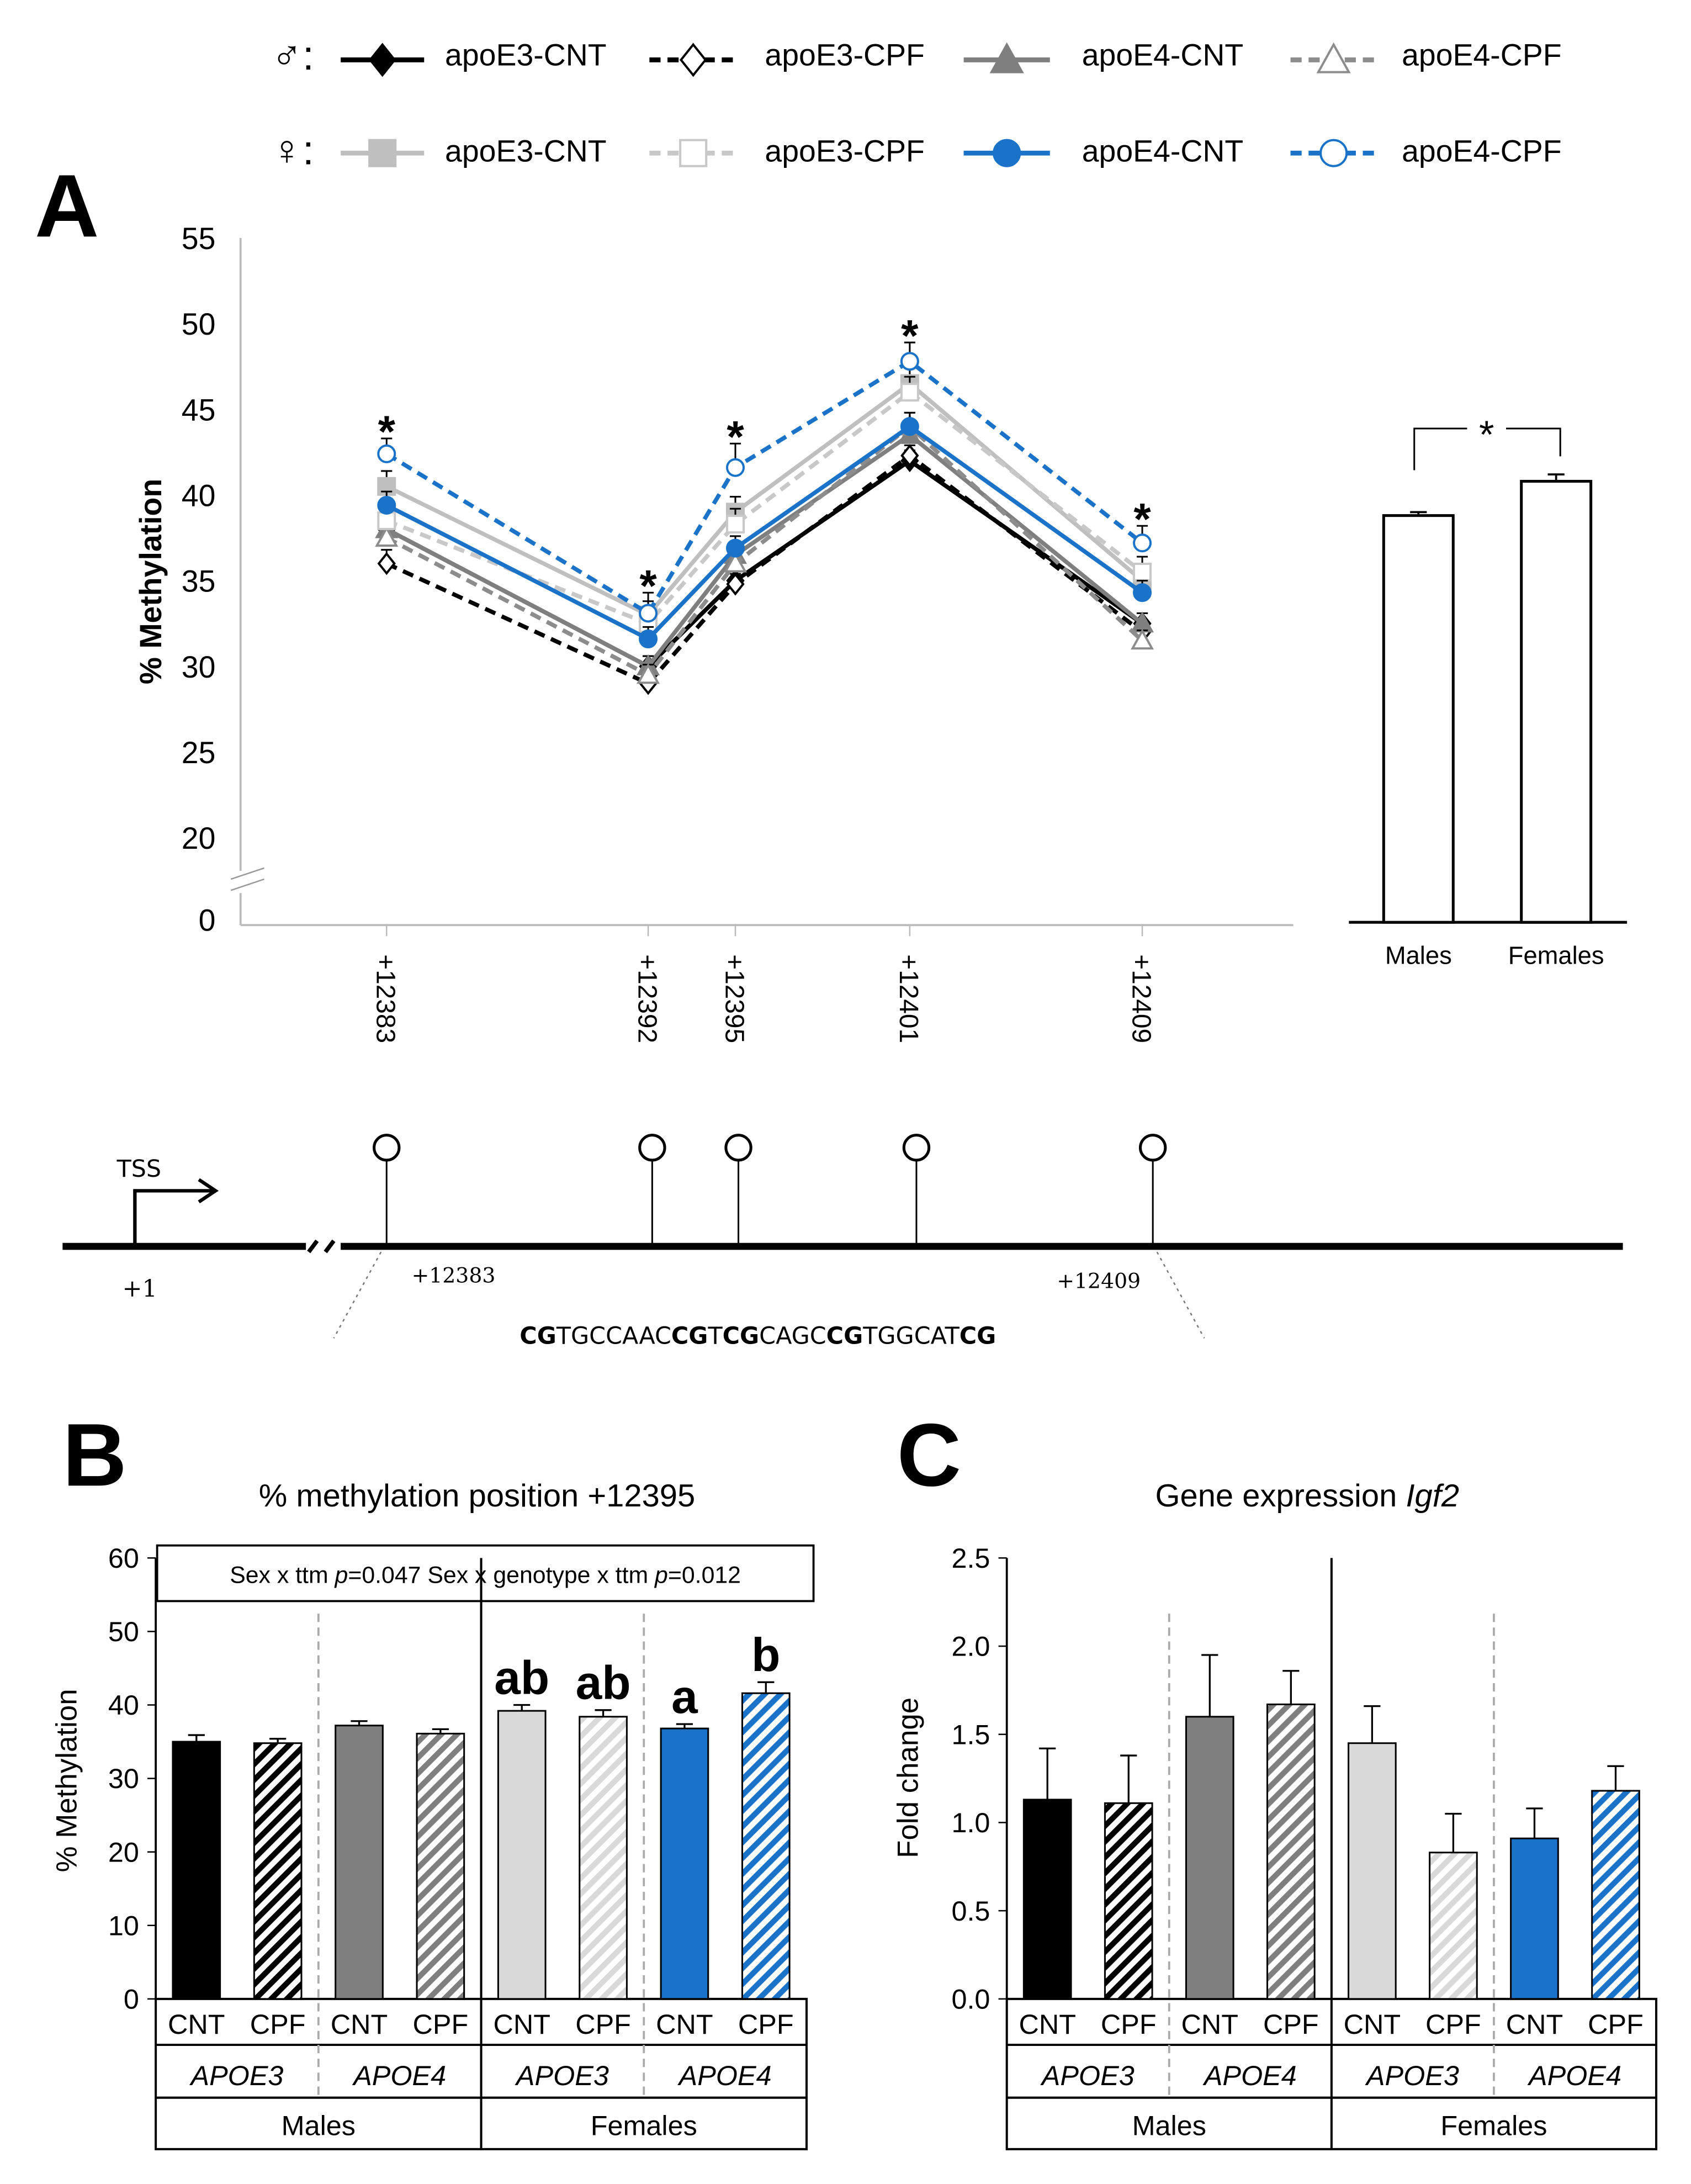  What do you see at coordinates (485, 1573) in the screenshot?
I see `stats-box` at bounding box center [485, 1573].